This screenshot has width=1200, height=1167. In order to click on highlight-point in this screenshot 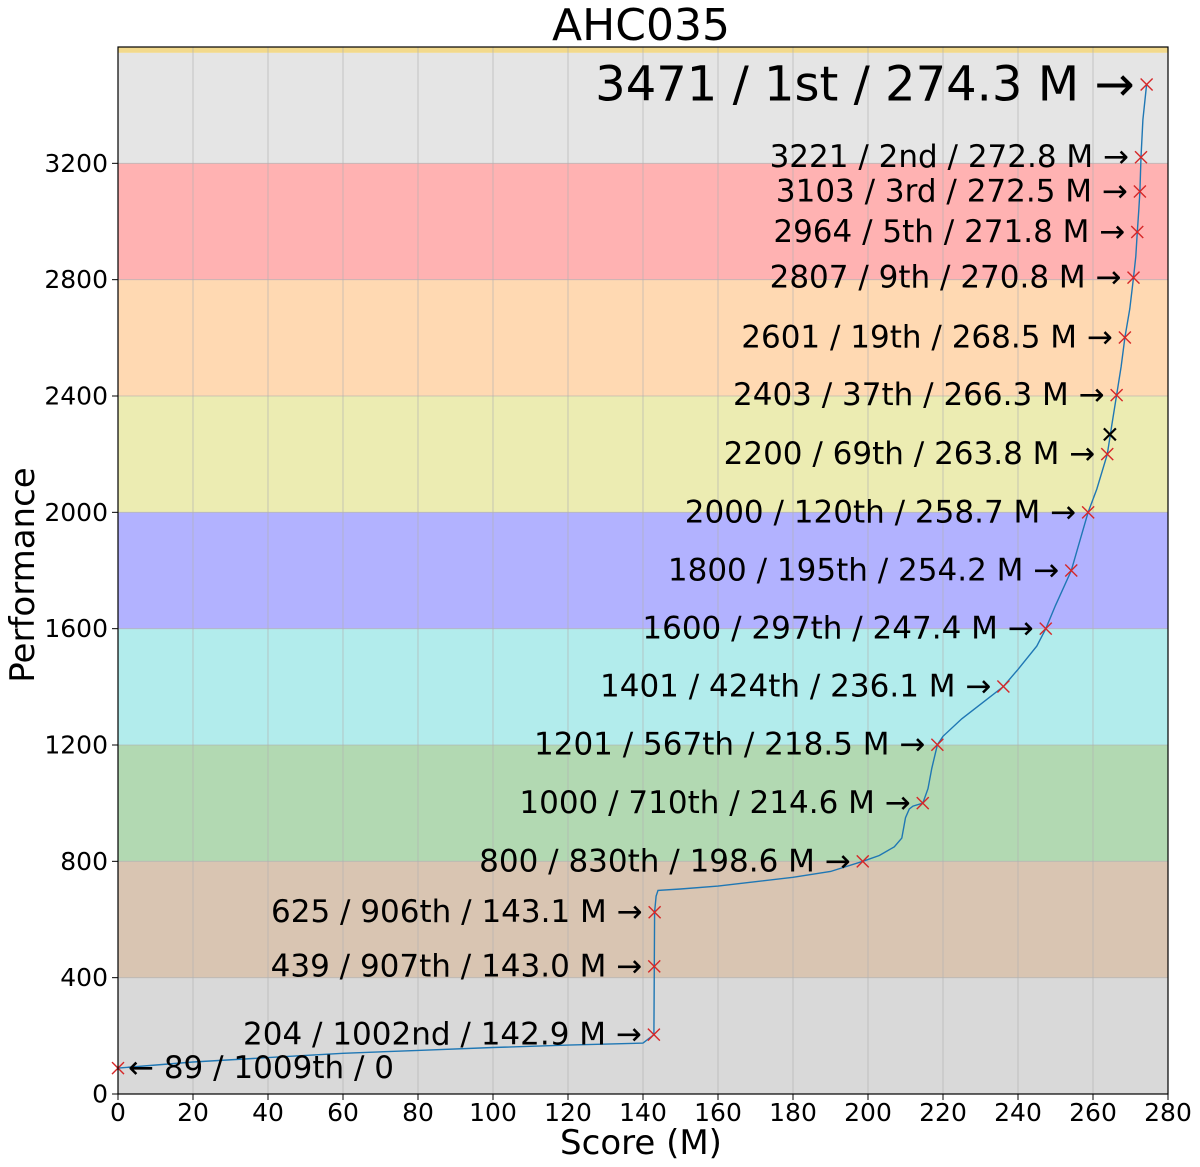, I will do `click(1110, 434)`.